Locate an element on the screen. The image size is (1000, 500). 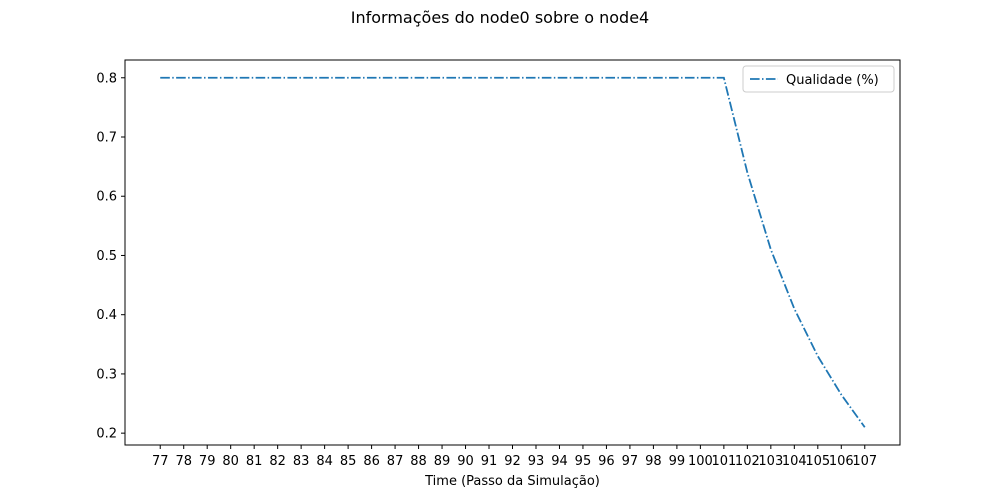
x-tick-label: 95 is located at coordinates (583, 461).